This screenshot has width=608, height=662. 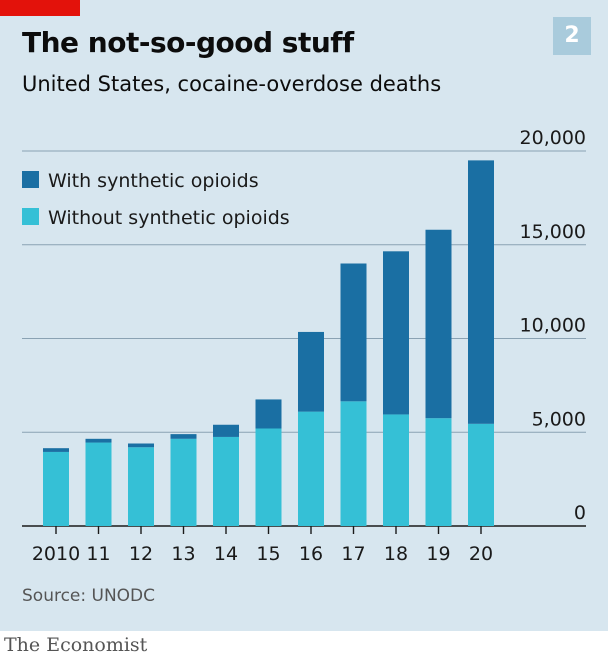 I want to click on legend-swatch-without-synthetic, so click(x=30, y=216).